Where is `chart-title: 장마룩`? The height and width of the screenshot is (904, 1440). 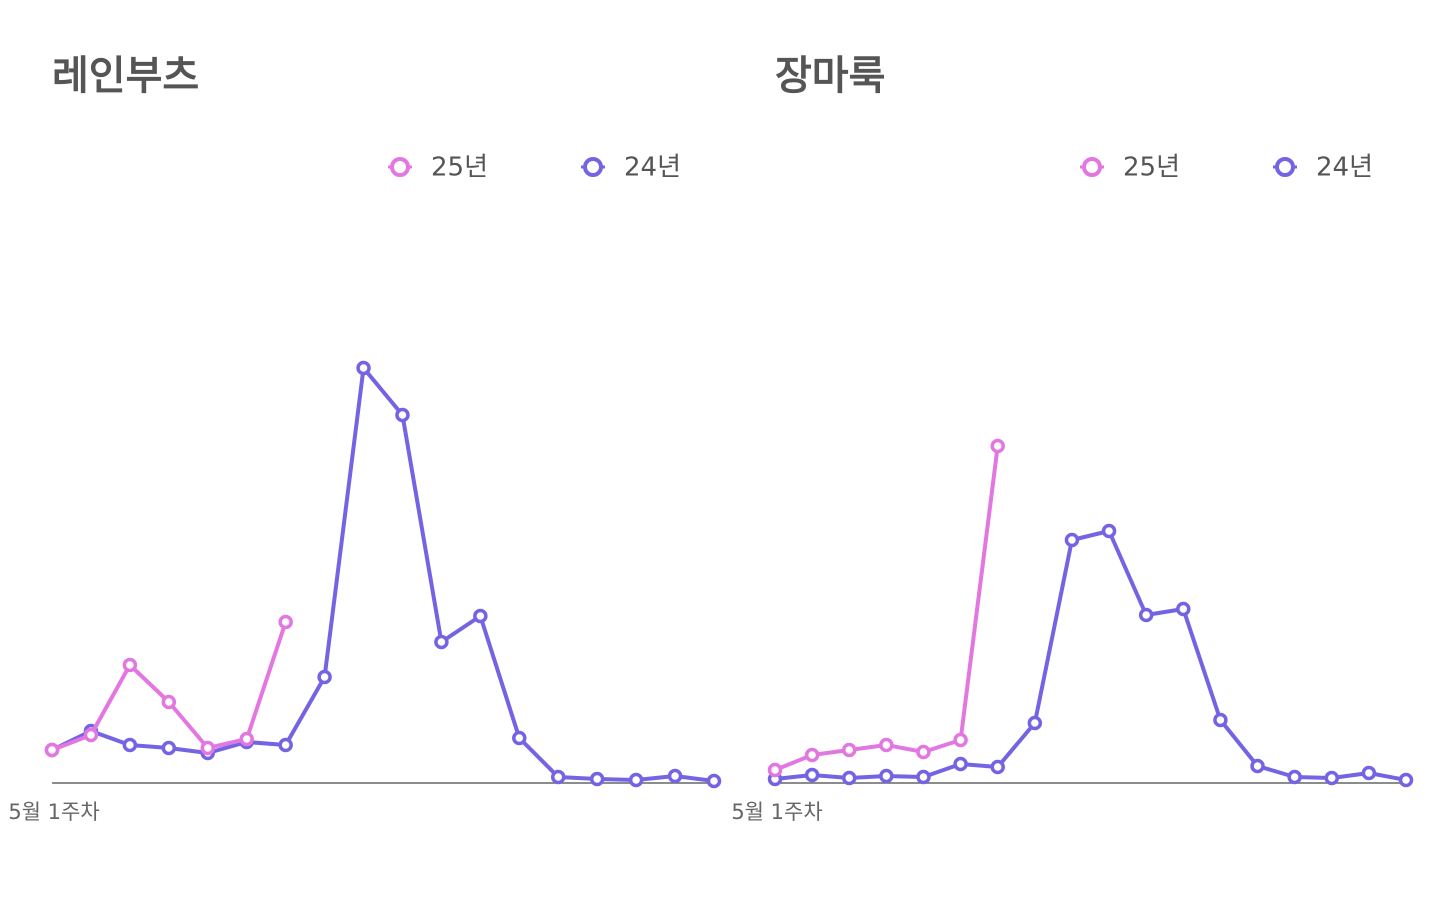
chart-title: 장마룩 is located at coordinates (830, 76).